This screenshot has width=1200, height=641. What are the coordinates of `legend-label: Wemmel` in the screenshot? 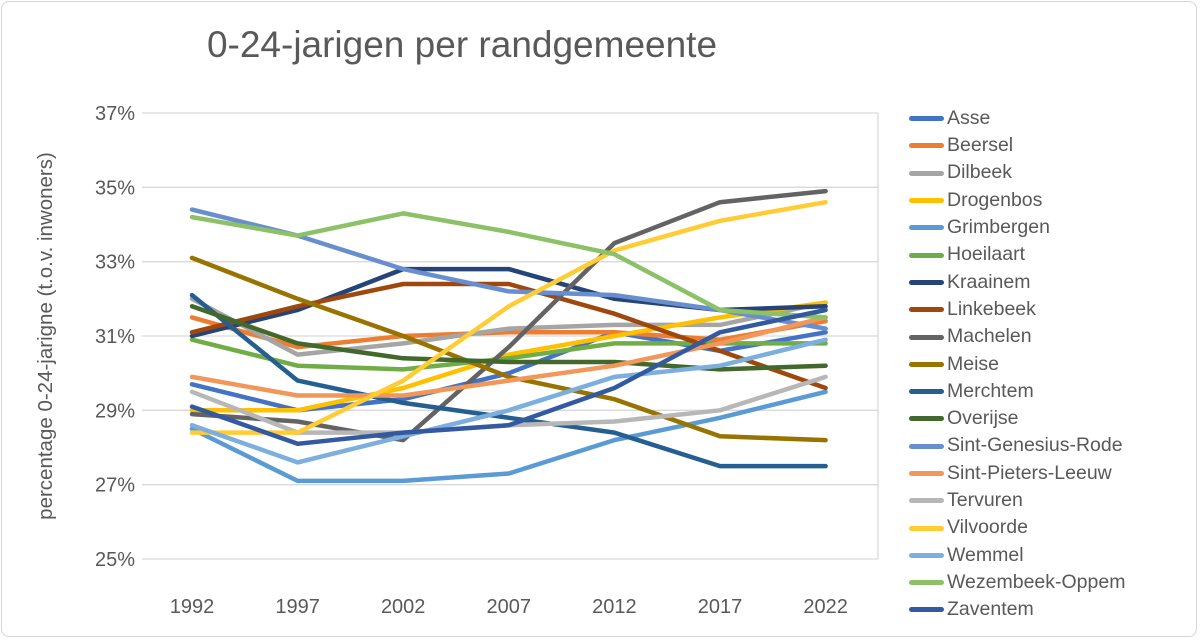 It's located at (985, 554).